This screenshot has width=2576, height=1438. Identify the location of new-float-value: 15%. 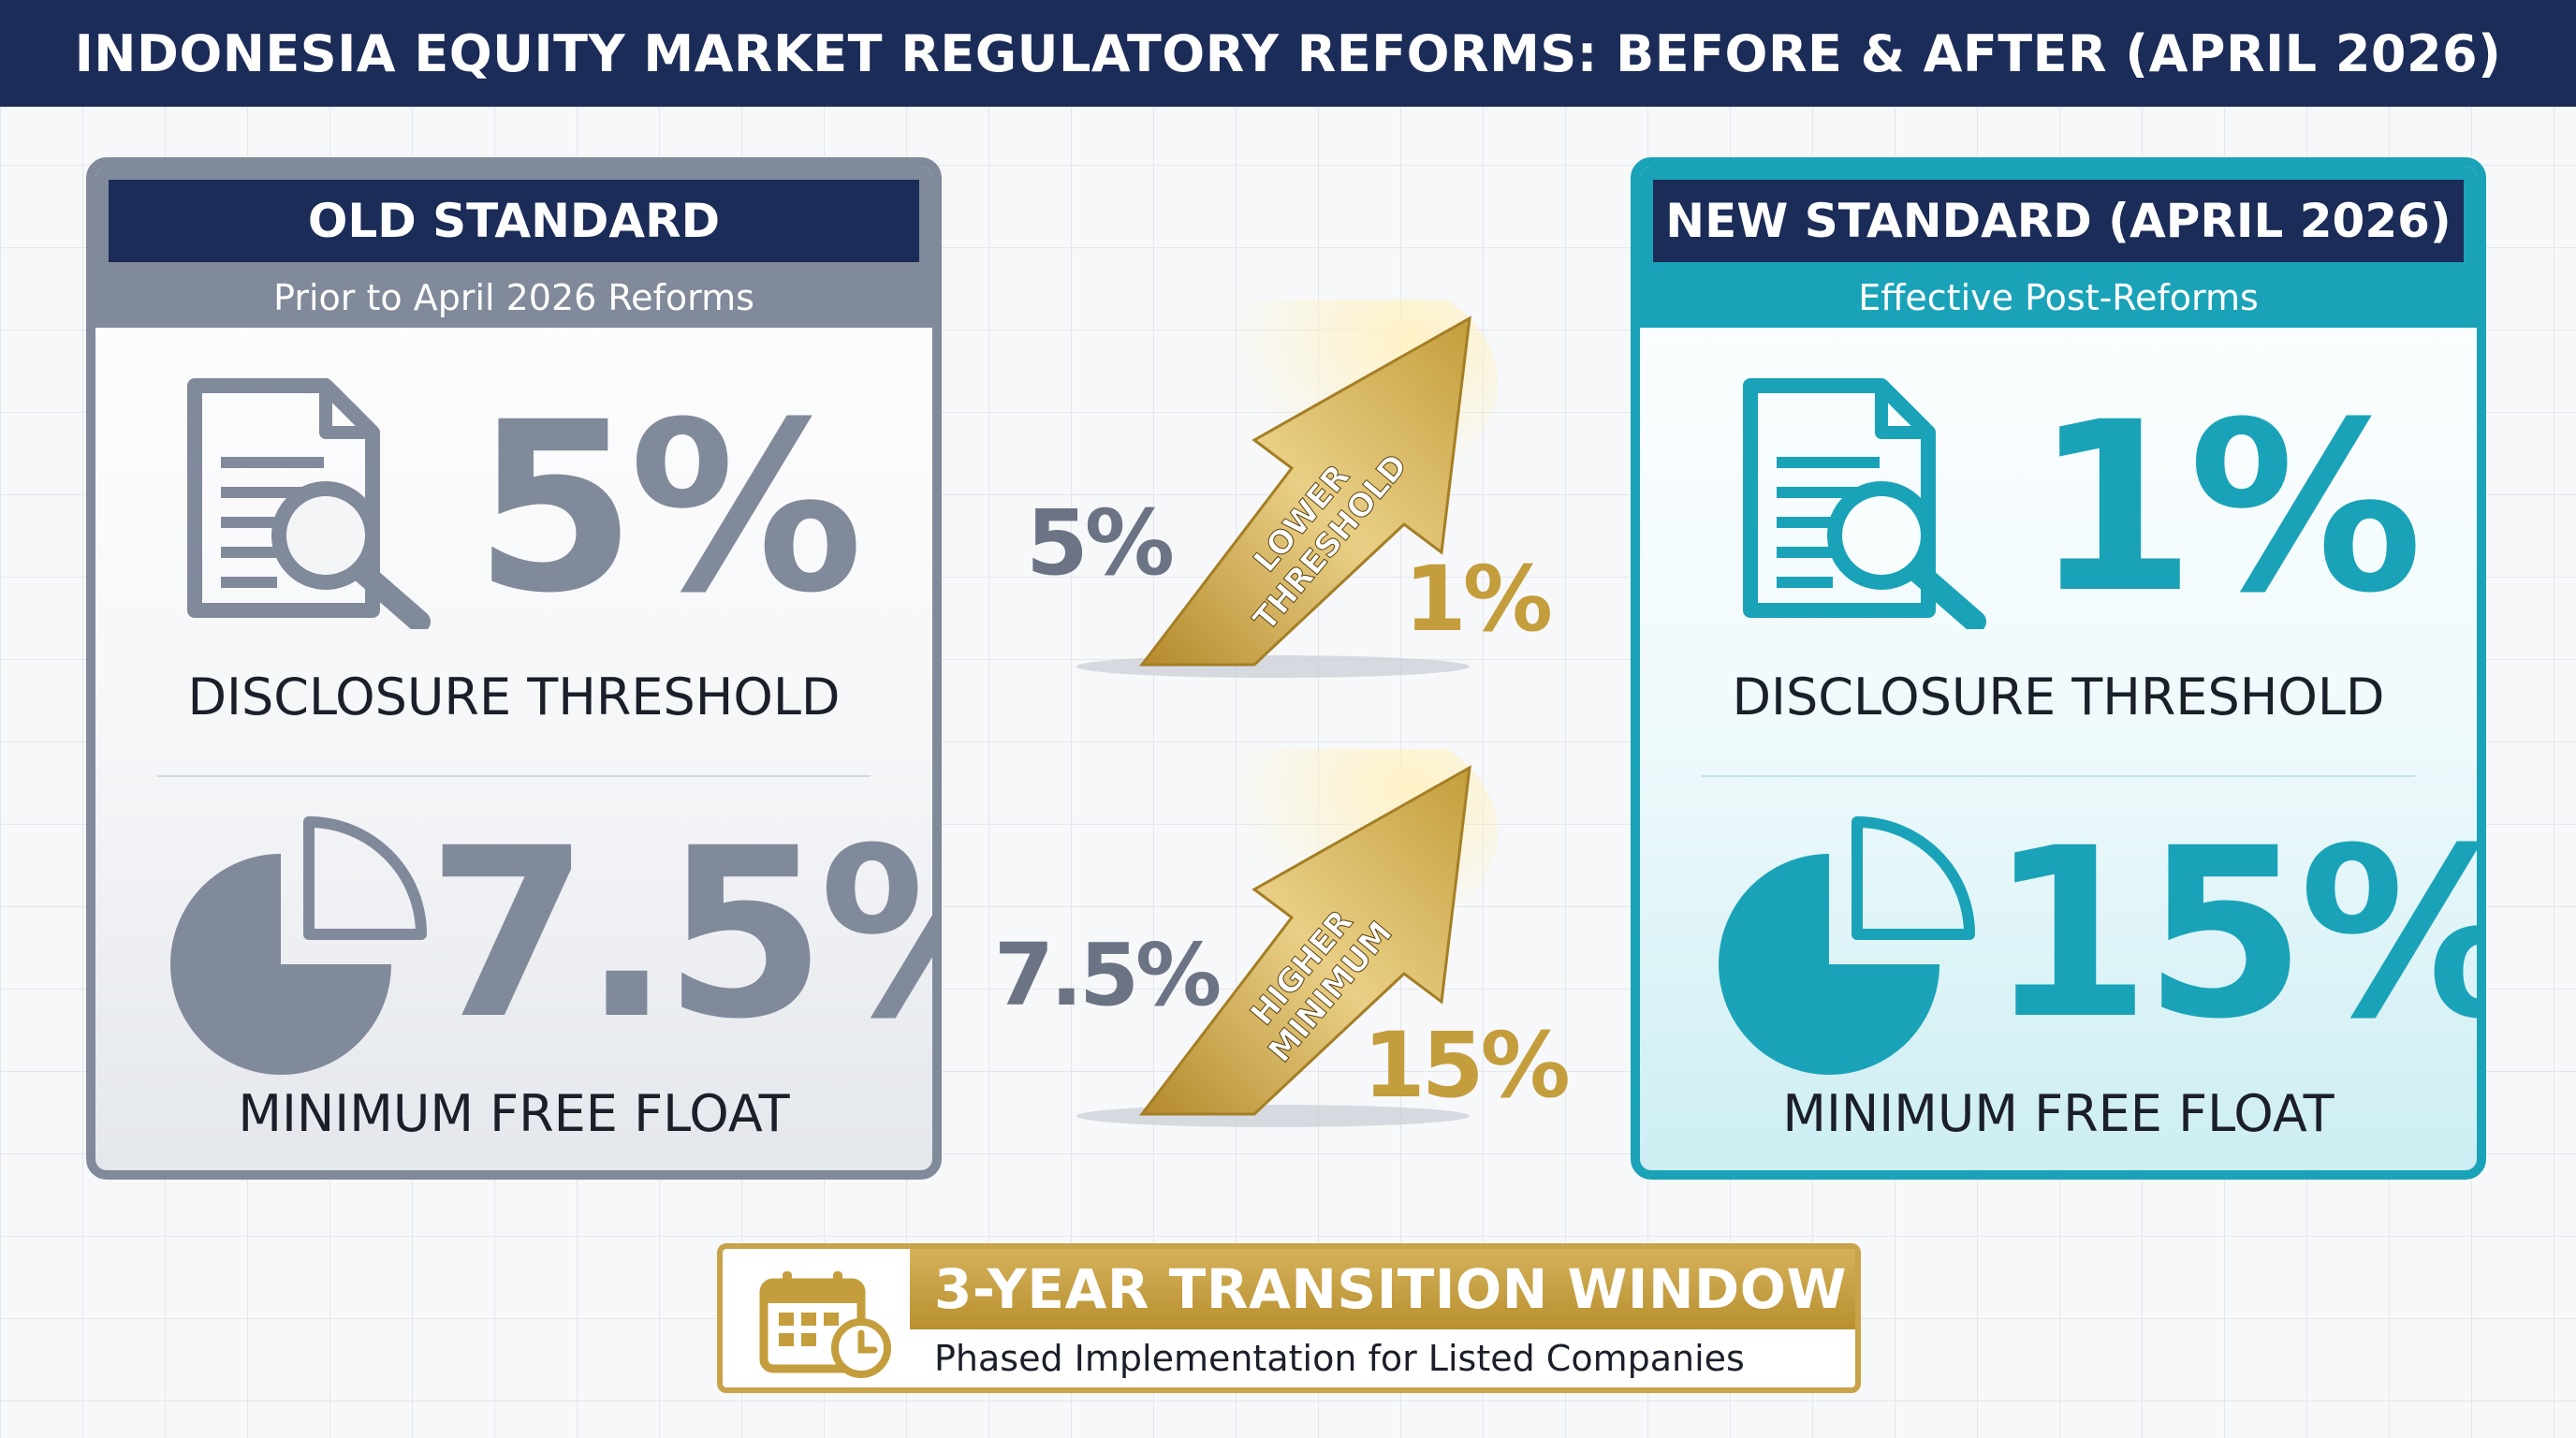
(2237, 934).